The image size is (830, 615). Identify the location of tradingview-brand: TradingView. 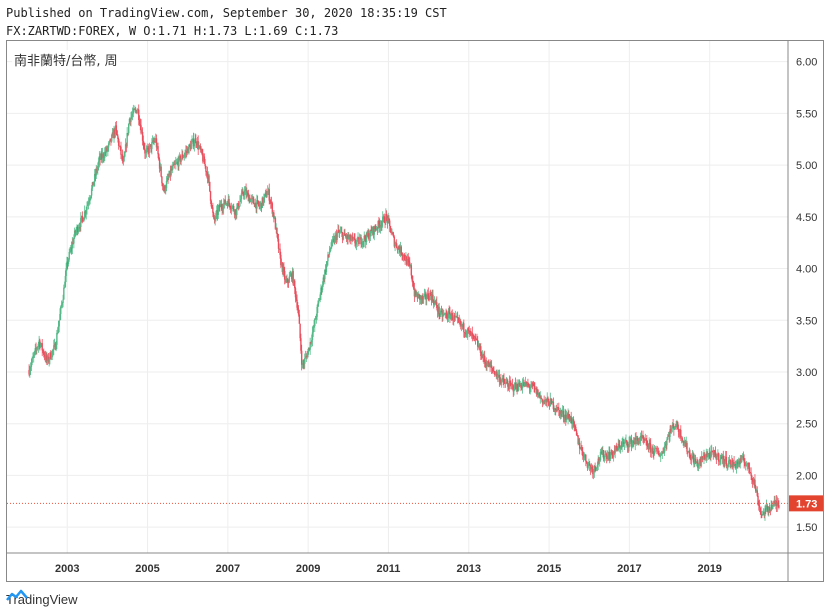
(42, 599).